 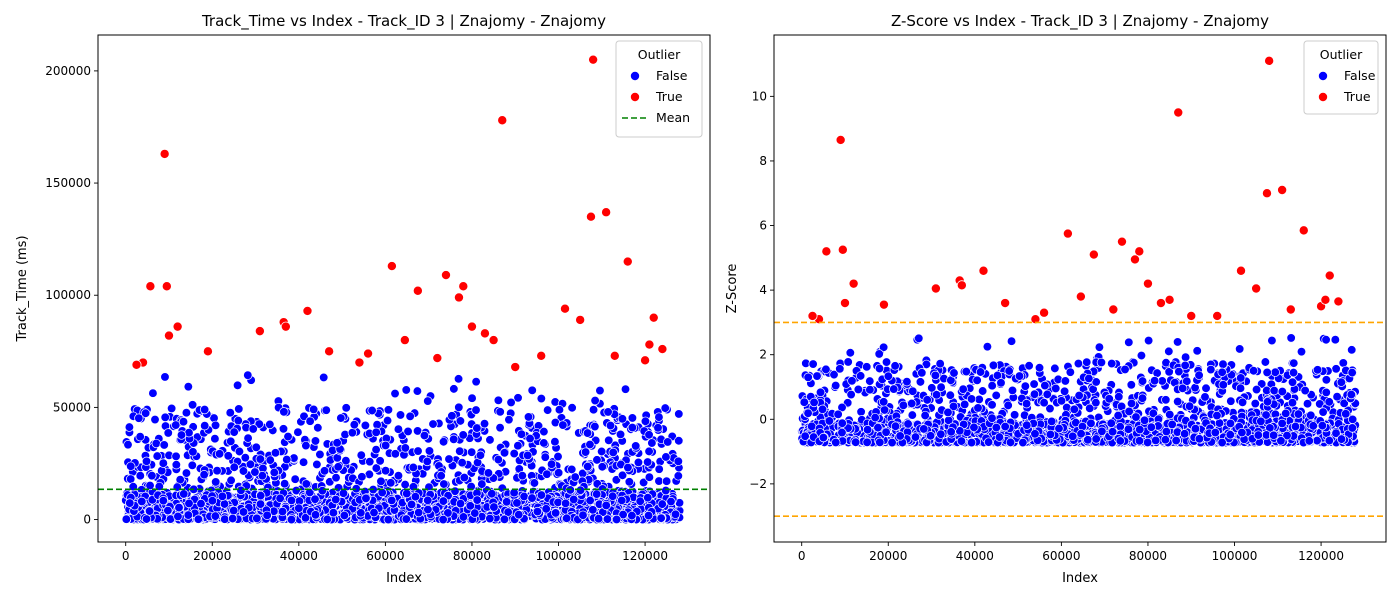 I want to click on x-tick-label: 100000, so click(x=559, y=556).